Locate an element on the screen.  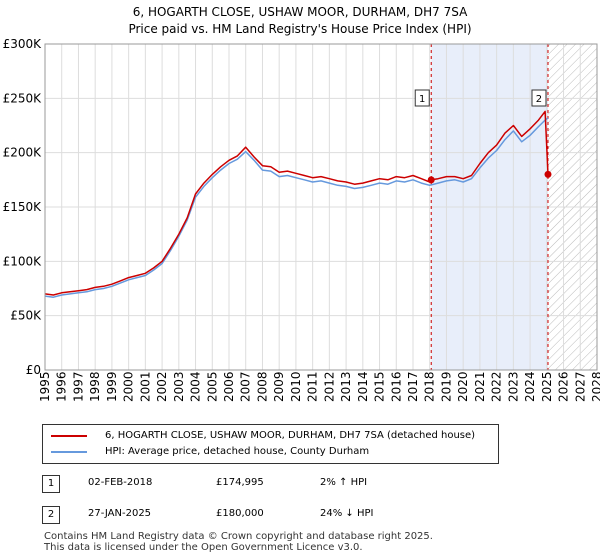
x-tick-label: 2016 is located at coordinates (396, 386).